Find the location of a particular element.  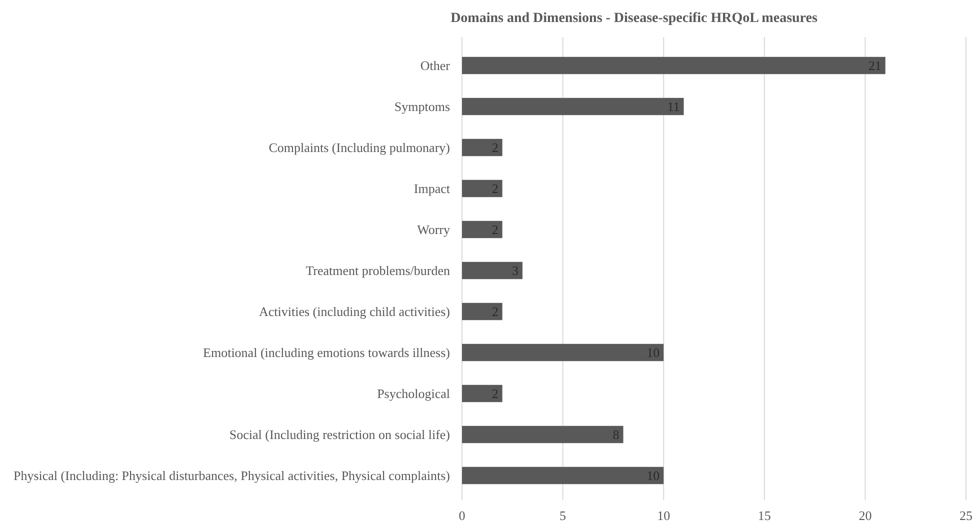

x-tick-label: 0 is located at coordinates (462, 515).